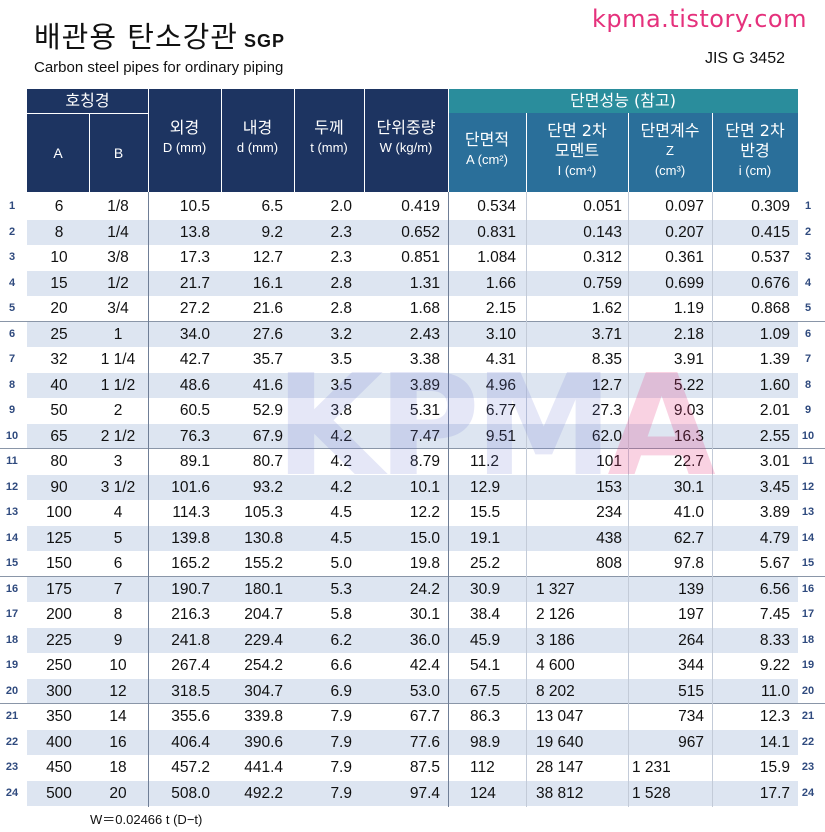 This screenshot has height=832, width=825. I want to click on row-number-right: 23, so click(808, 767).